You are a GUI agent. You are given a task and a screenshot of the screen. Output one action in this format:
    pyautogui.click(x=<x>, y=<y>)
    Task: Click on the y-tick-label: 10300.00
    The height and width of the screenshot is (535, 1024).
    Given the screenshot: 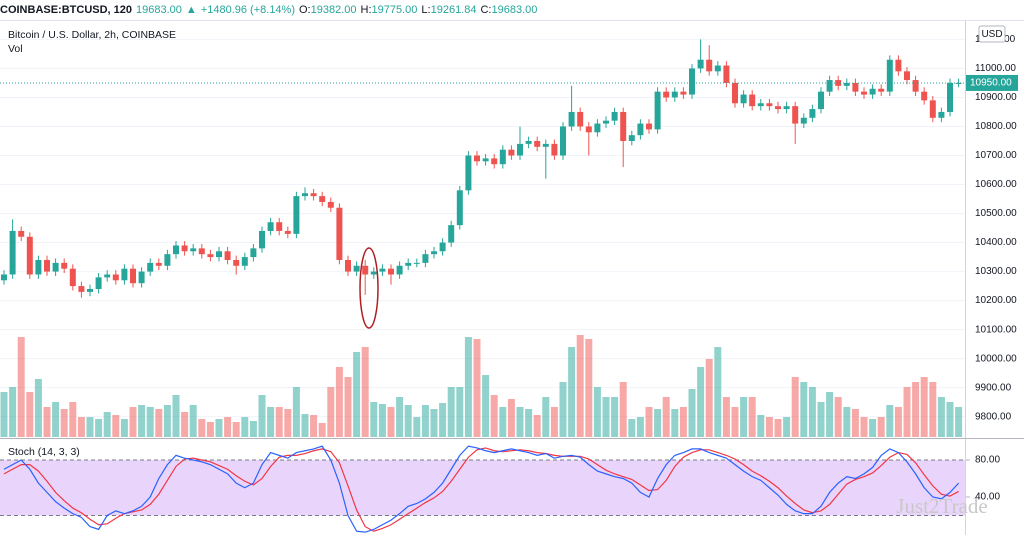 What is the action you would take?
    pyautogui.click(x=996, y=271)
    